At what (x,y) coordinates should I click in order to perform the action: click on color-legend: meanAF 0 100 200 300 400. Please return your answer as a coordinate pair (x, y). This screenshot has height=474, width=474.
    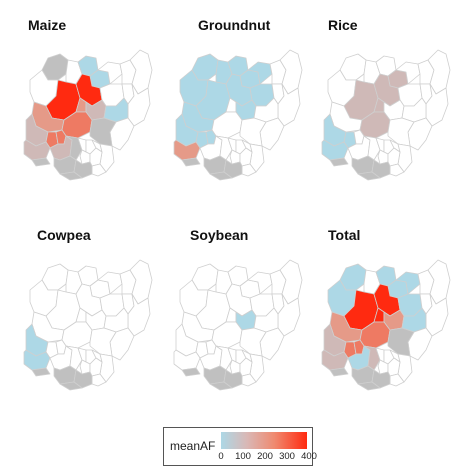
    Looking at the image, I should click on (240, 446).